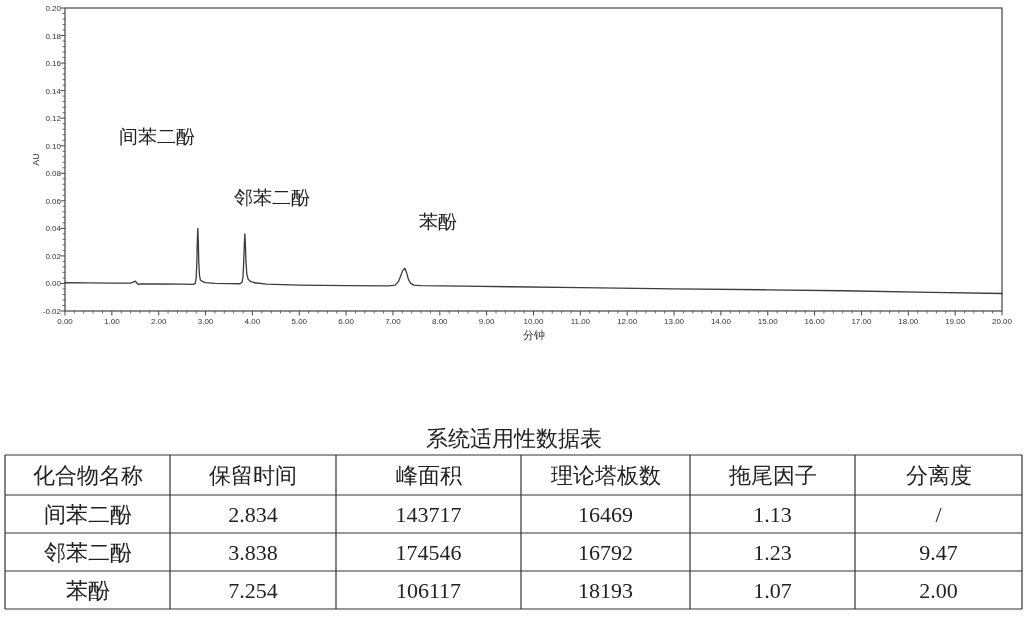 This screenshot has width=1031, height=621. What do you see at coordinates (53, 119) in the screenshot?
I see `y-tick-label: 0.12` at bounding box center [53, 119].